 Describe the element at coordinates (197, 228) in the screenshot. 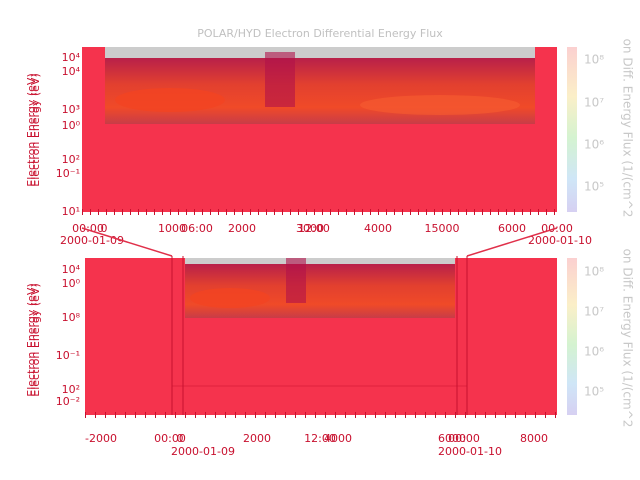

I see `x-tick-label: 06:00` at that location.